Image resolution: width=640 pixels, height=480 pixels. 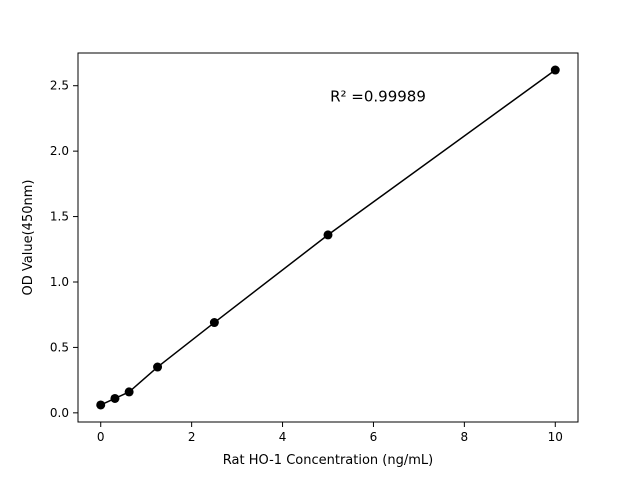 I want to click on x-tick-label: 10, so click(x=555, y=437).